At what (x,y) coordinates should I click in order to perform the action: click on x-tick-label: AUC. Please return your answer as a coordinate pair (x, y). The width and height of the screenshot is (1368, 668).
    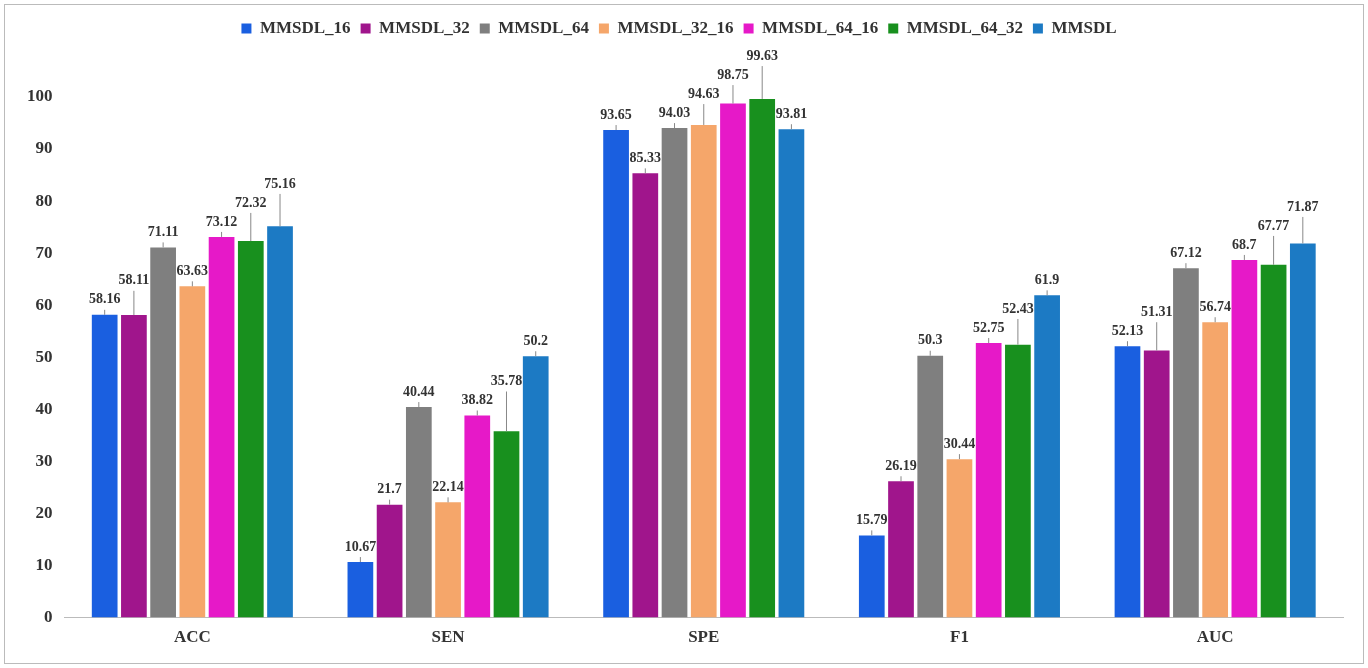
    Looking at the image, I should click on (1215, 637).